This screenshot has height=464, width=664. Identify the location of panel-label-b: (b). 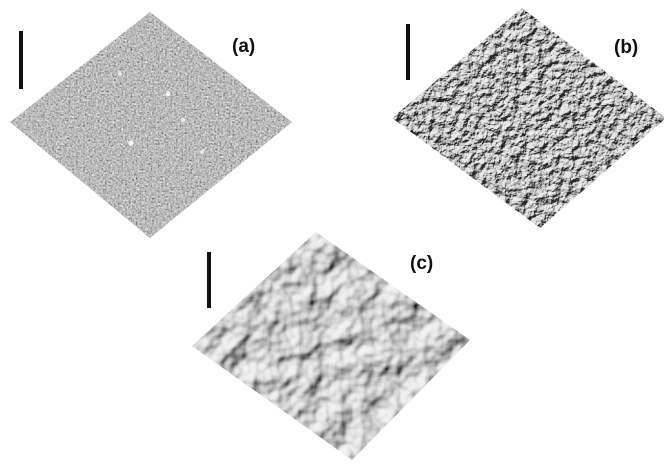
(626, 47).